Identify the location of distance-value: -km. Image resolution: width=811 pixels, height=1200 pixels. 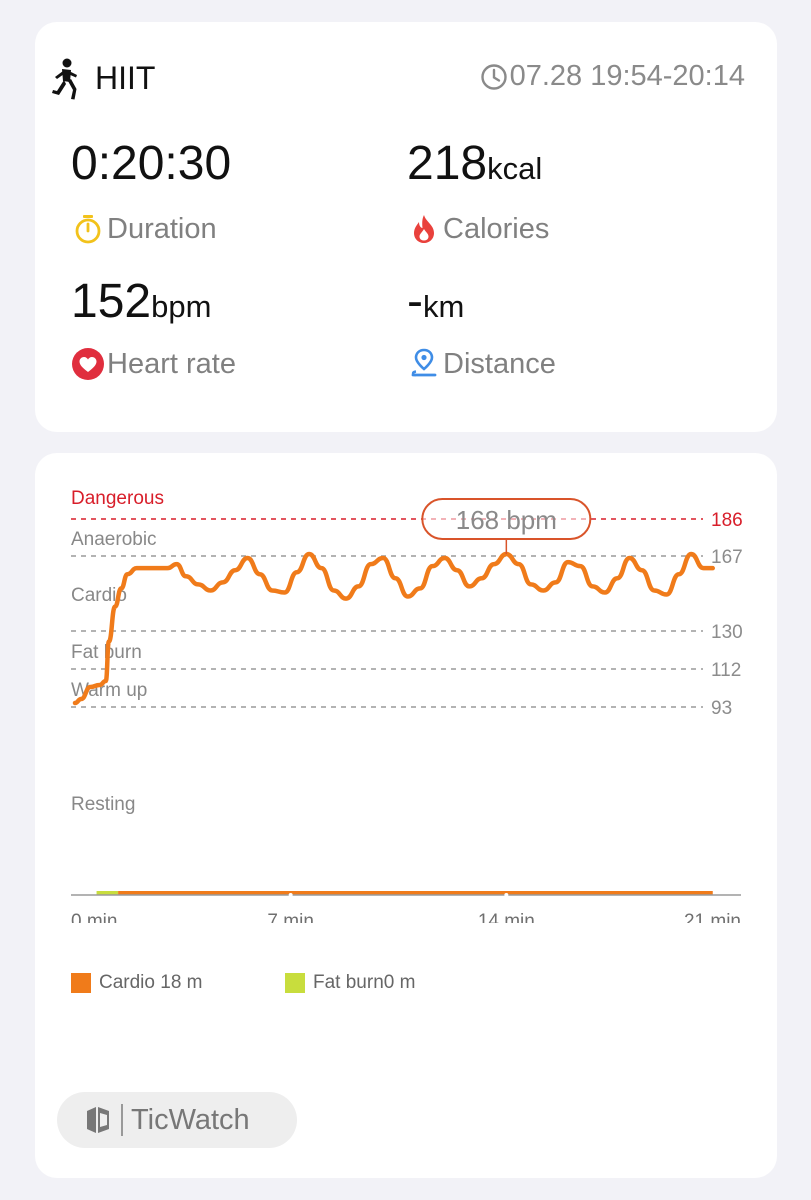
(435, 302).